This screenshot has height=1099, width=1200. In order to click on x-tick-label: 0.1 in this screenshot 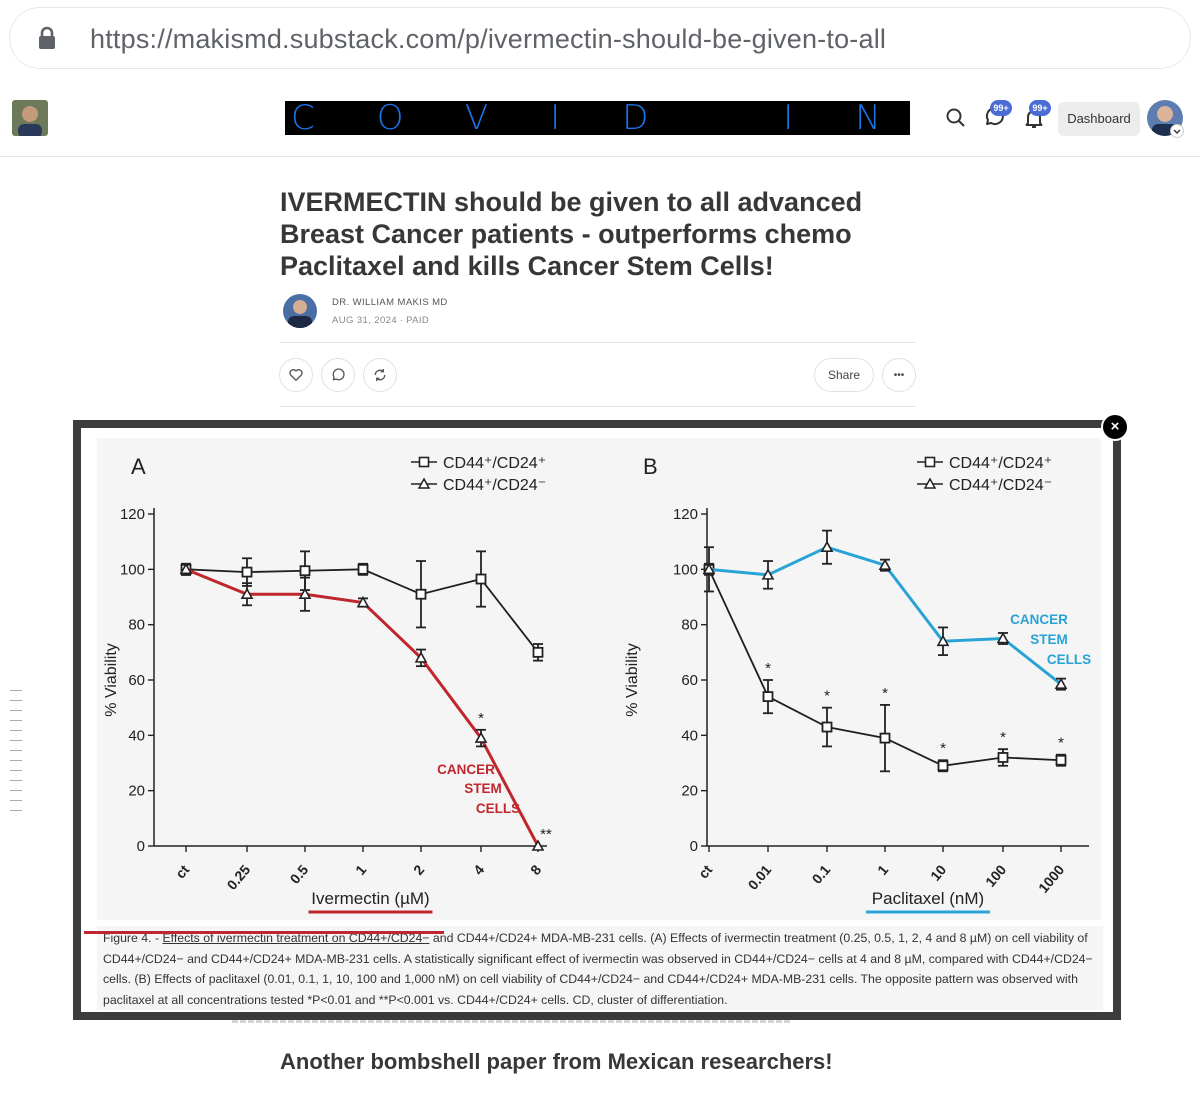, I will do `click(821, 873)`.